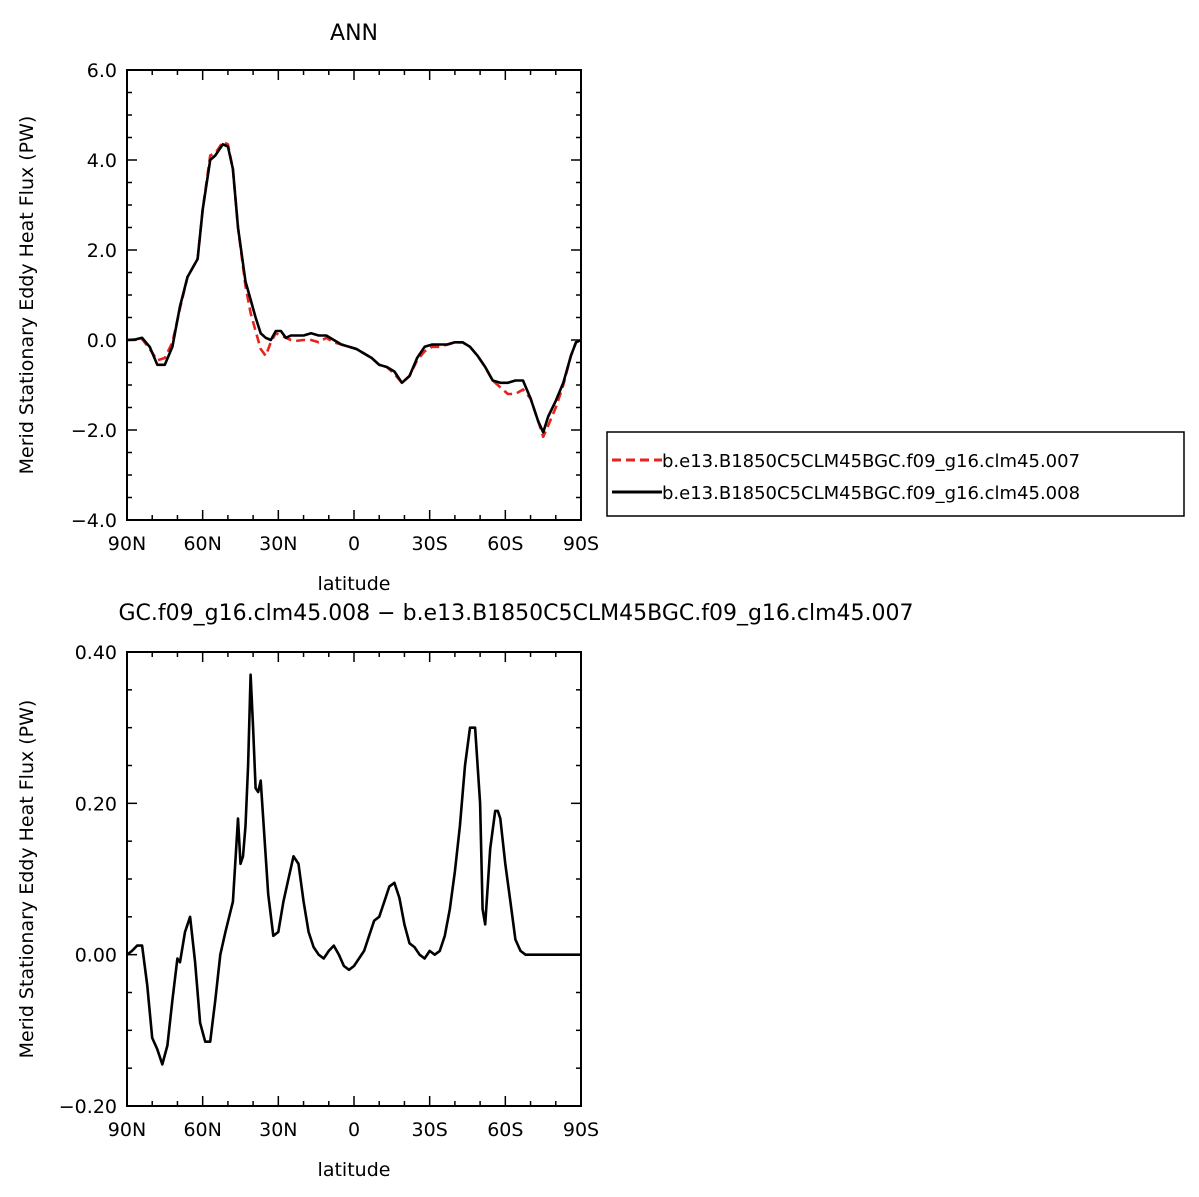 The height and width of the screenshot is (1197, 1199). What do you see at coordinates (581, 544) in the screenshot?
I see `top-x-tick-label: 90S` at bounding box center [581, 544].